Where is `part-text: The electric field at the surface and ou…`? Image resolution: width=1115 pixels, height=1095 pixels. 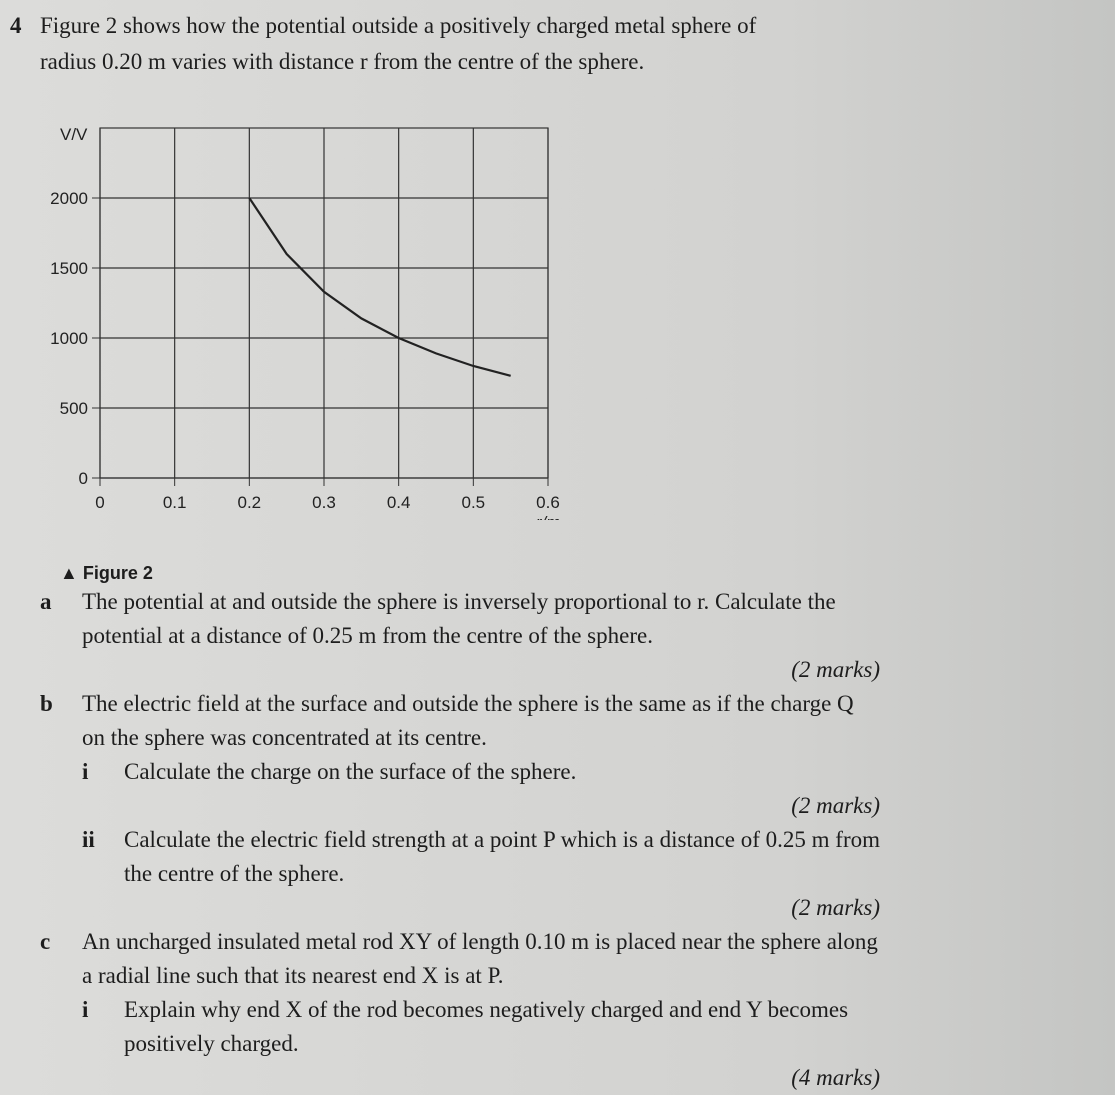 part-text: The electric field at the surface and ou… is located at coordinates (468, 720).